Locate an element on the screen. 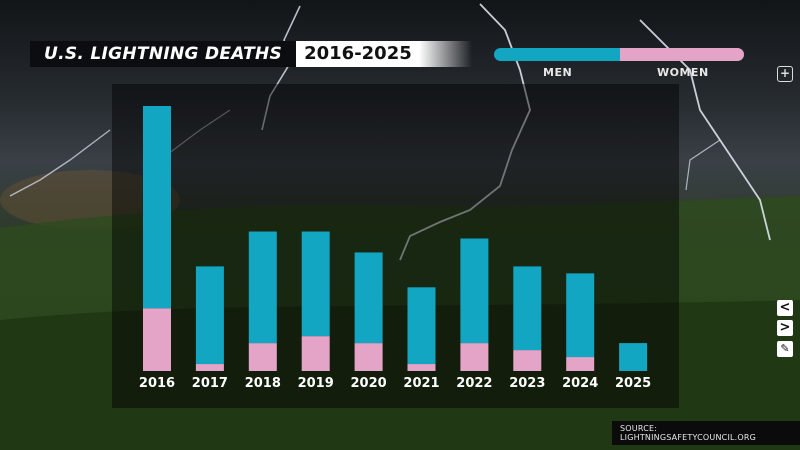 The image size is (800, 450). bar-women-2018 is located at coordinates (262, 357).